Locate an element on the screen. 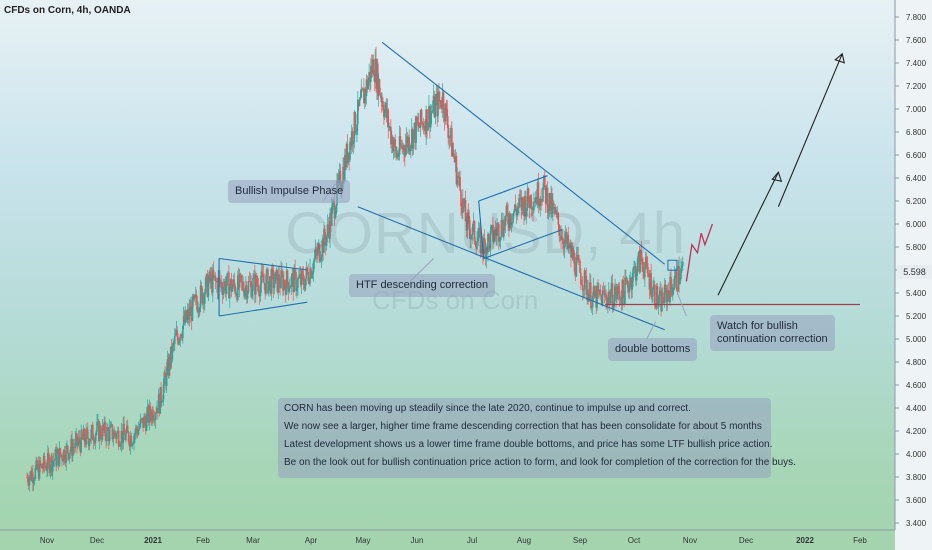  flag-upper-line is located at coordinates (513, 188).